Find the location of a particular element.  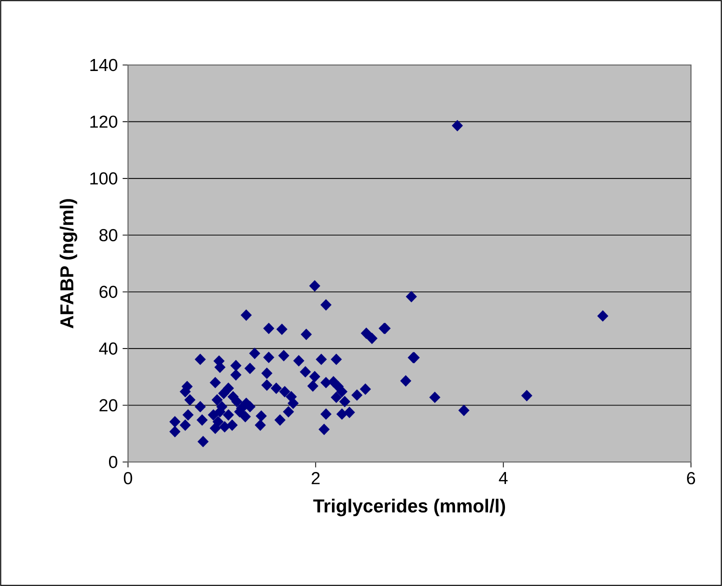

x-tick-label: 4 is located at coordinates (503, 478).